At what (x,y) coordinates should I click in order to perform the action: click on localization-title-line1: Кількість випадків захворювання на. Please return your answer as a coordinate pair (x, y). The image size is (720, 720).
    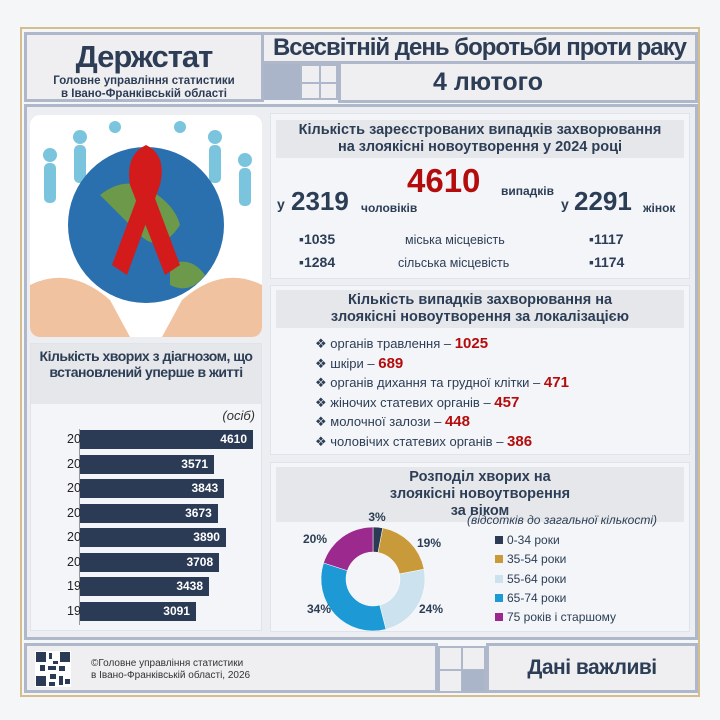
    Looking at the image, I should click on (480, 300).